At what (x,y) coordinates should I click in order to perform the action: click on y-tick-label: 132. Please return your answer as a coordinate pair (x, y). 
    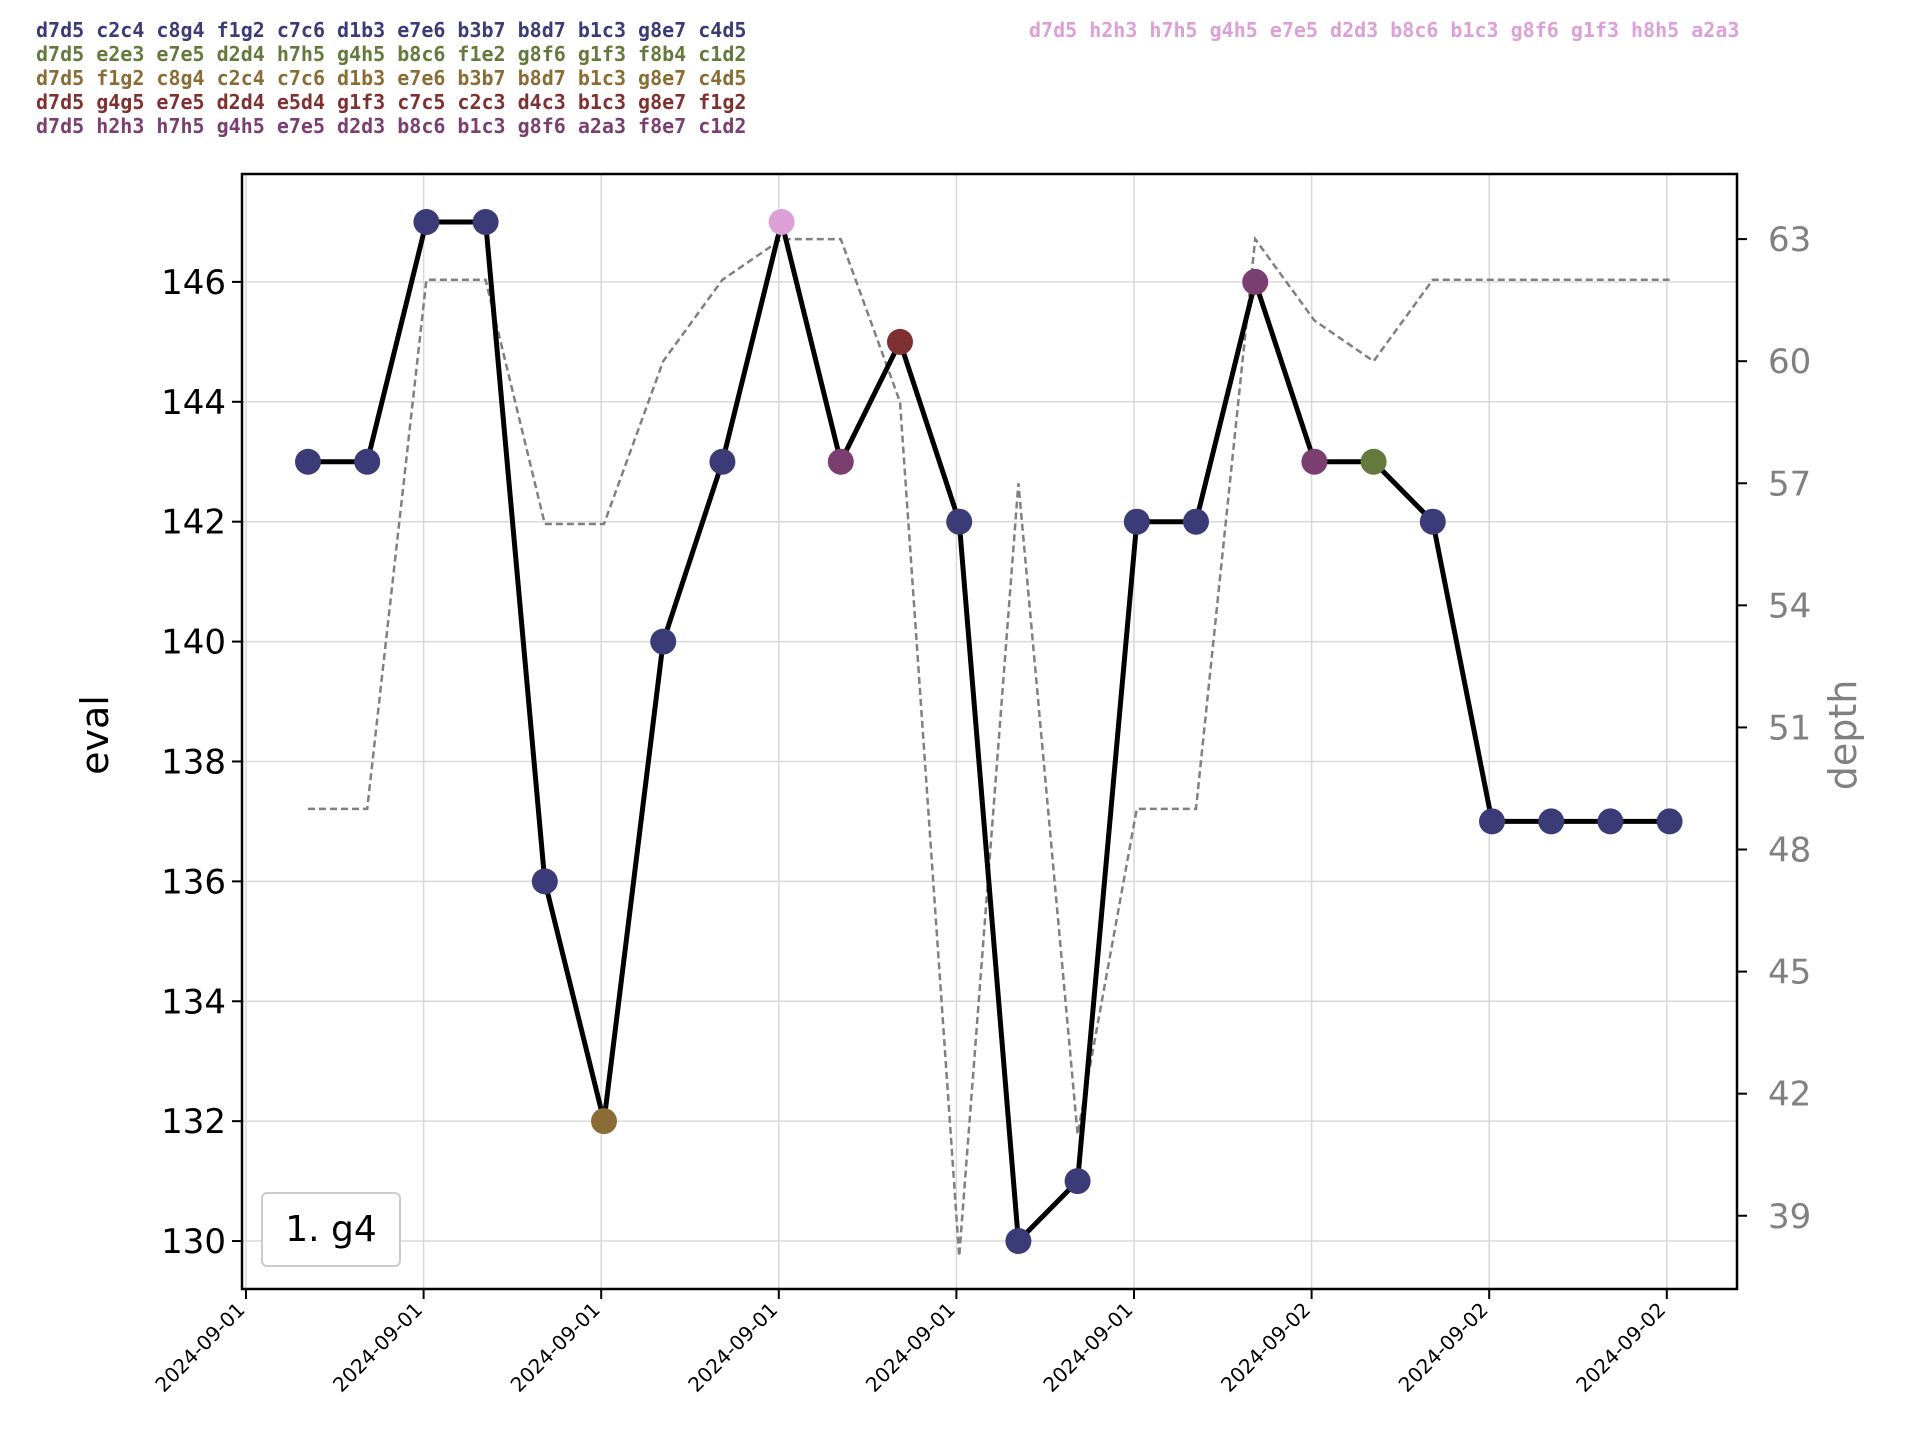
    Looking at the image, I should click on (193, 1122).